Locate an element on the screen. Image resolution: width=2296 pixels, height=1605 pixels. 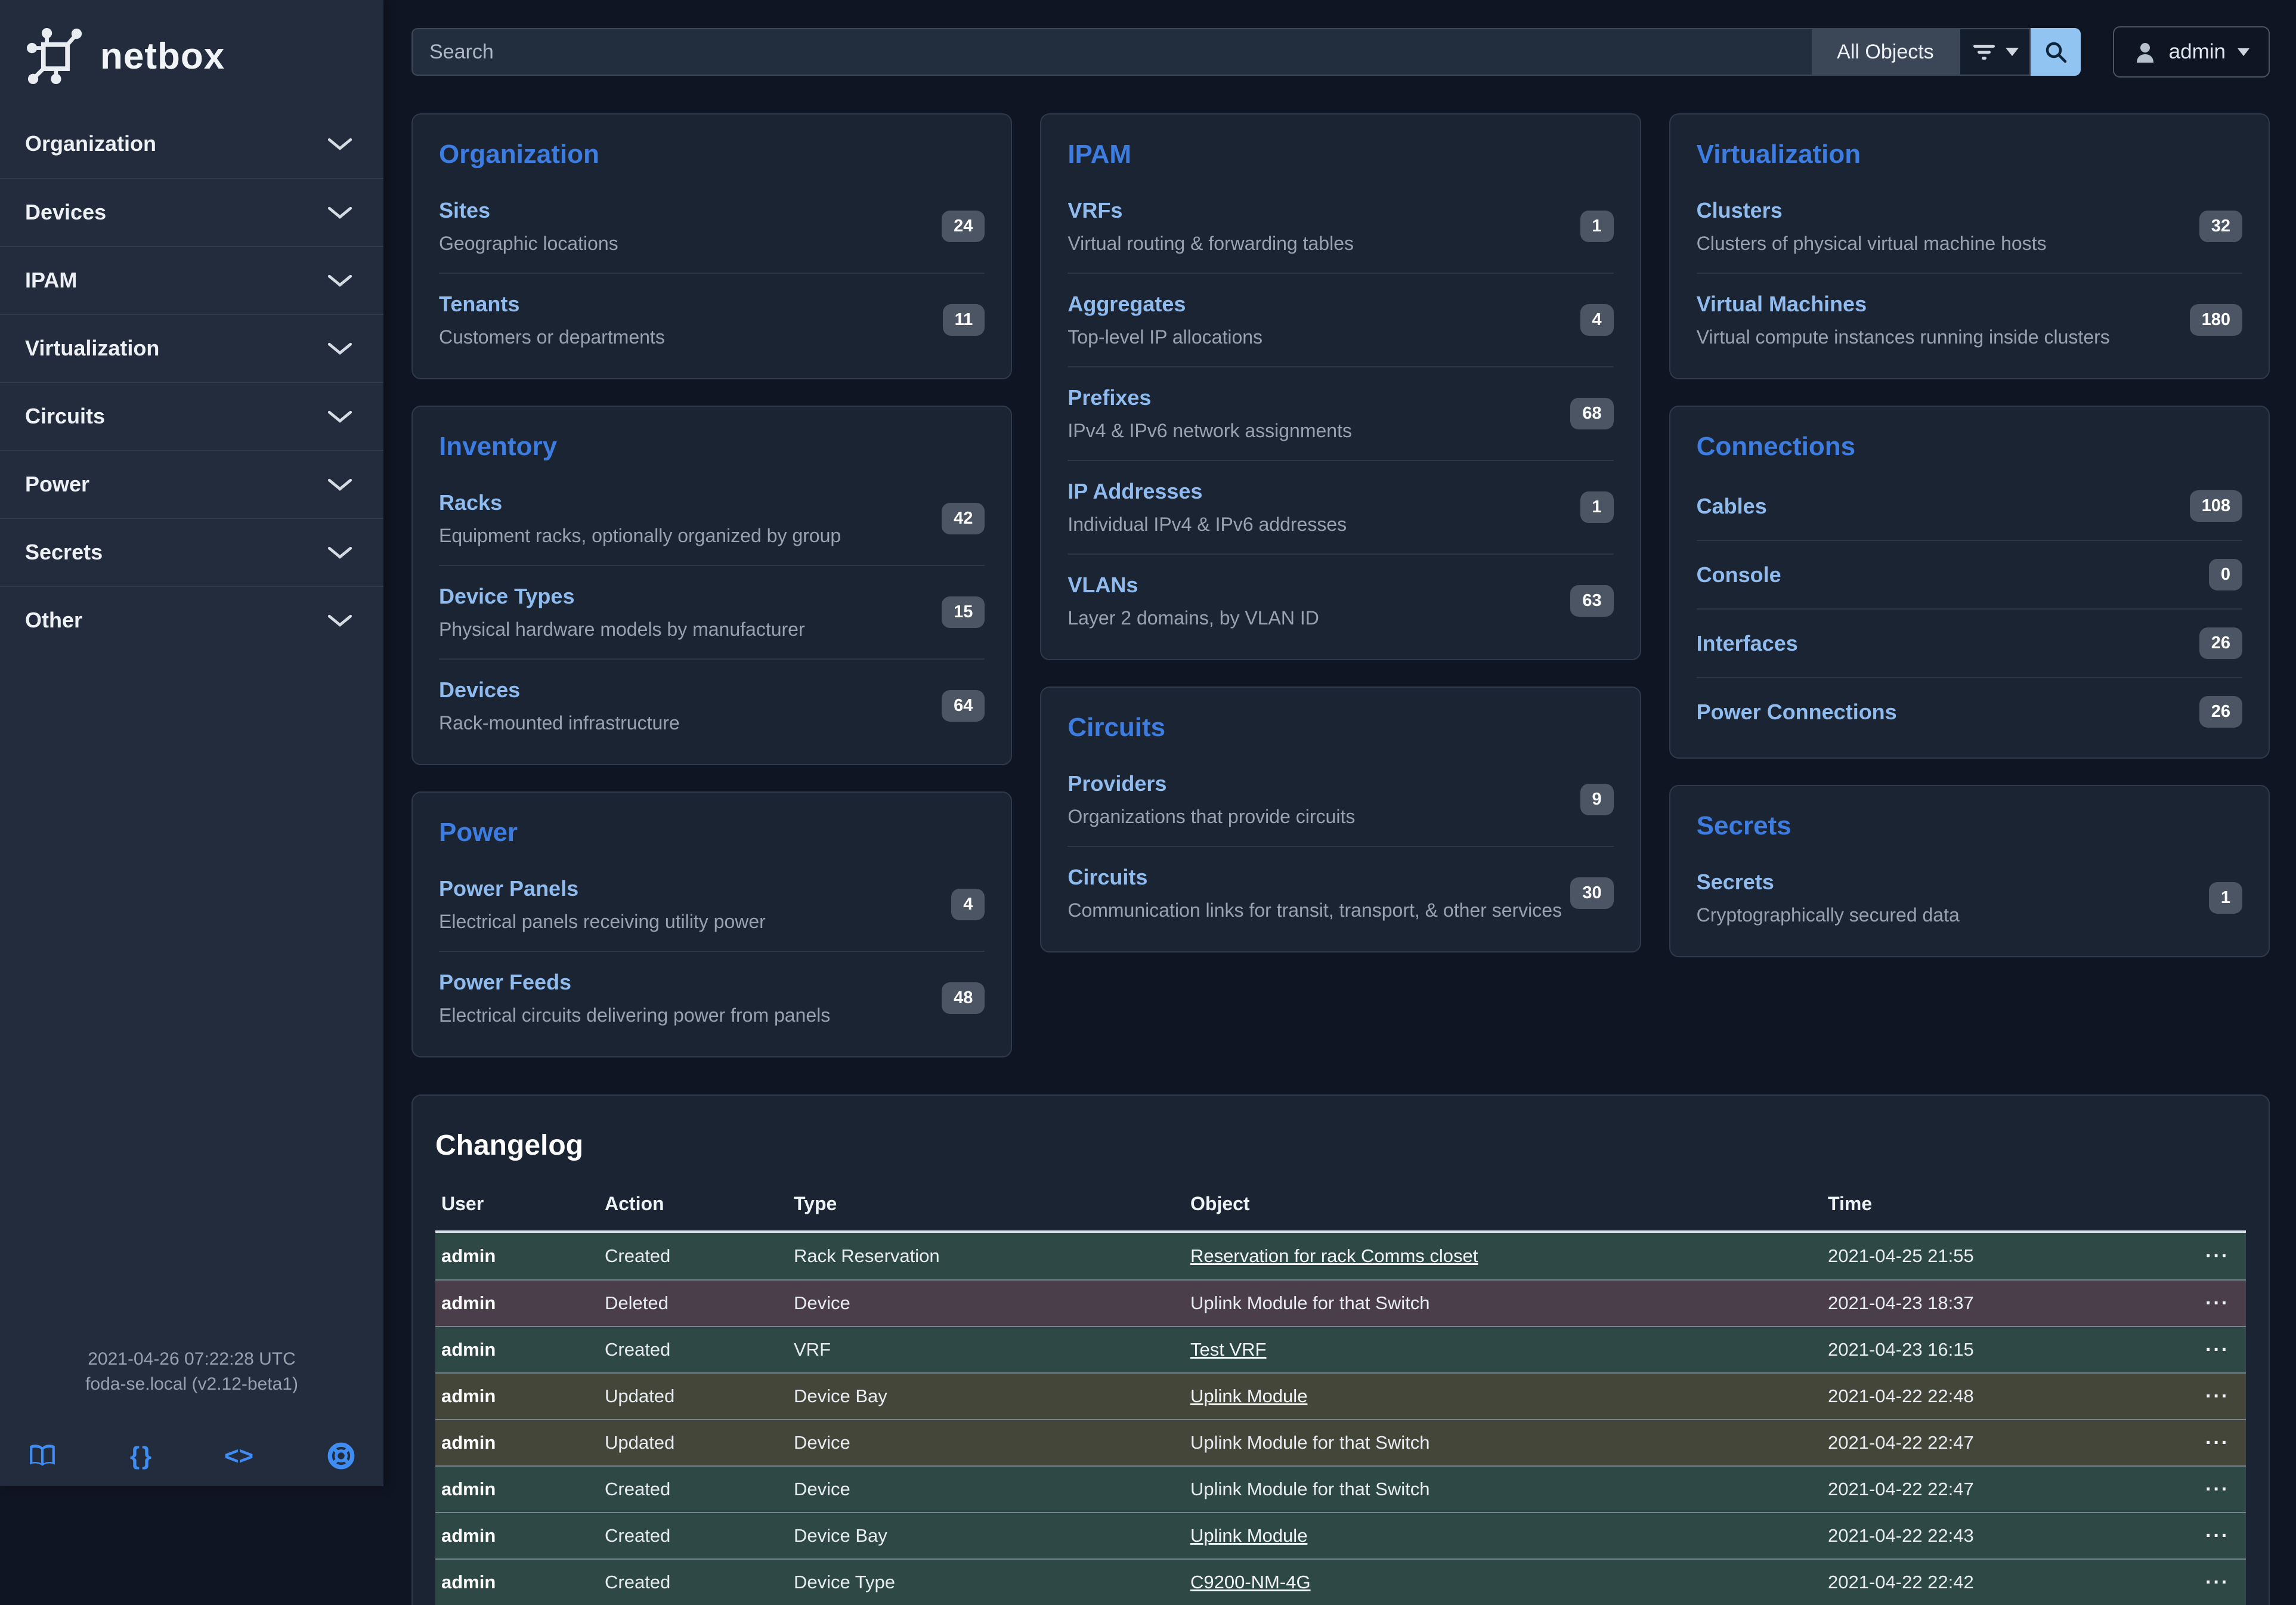
card-item-secrets: Secrets Cryptographically secured data 1 is located at coordinates (1969, 898).